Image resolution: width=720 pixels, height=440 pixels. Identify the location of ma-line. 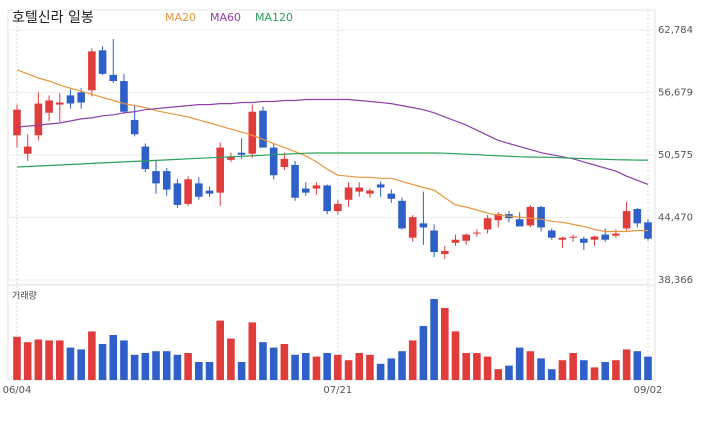
(332, 160).